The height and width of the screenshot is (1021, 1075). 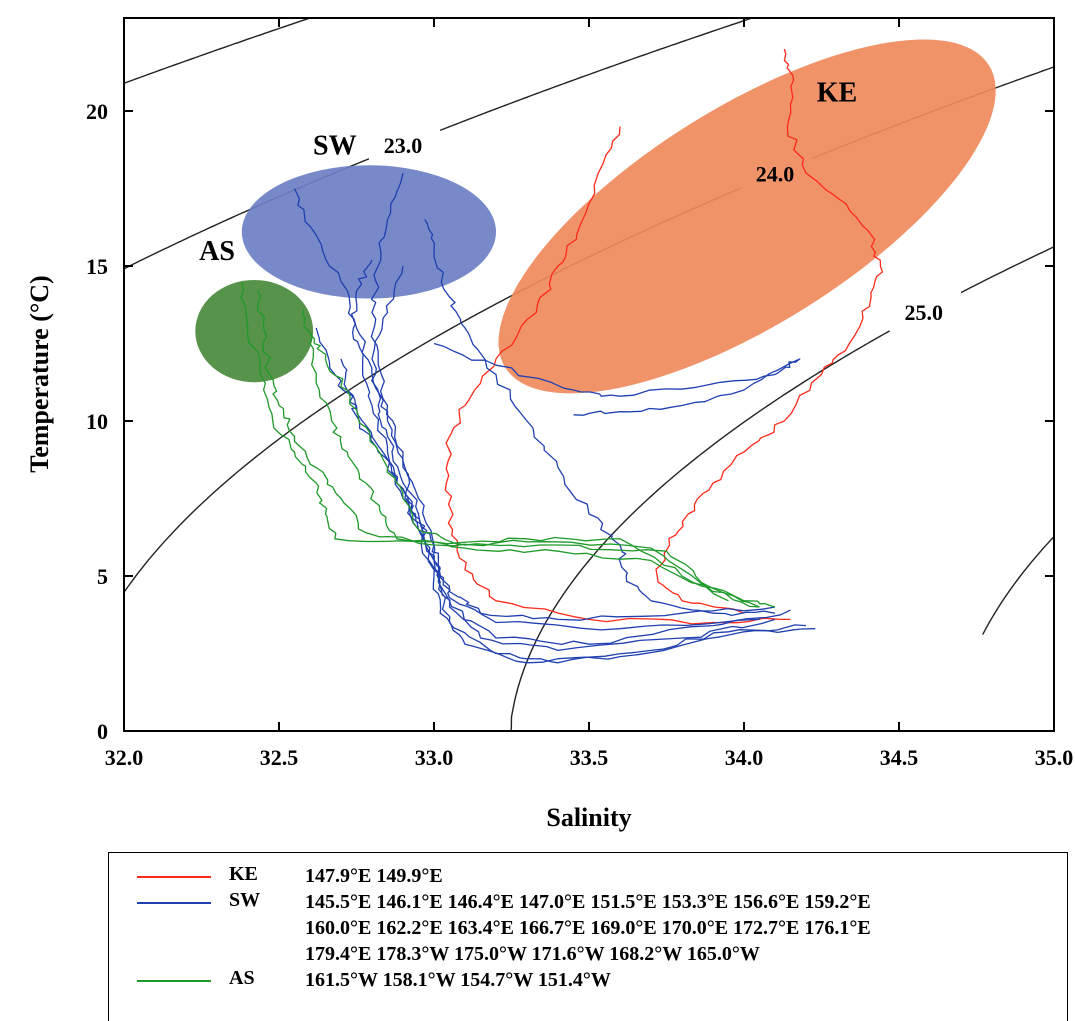 I want to click on y-axis-title: Temperature (°C), so click(x=39, y=373).